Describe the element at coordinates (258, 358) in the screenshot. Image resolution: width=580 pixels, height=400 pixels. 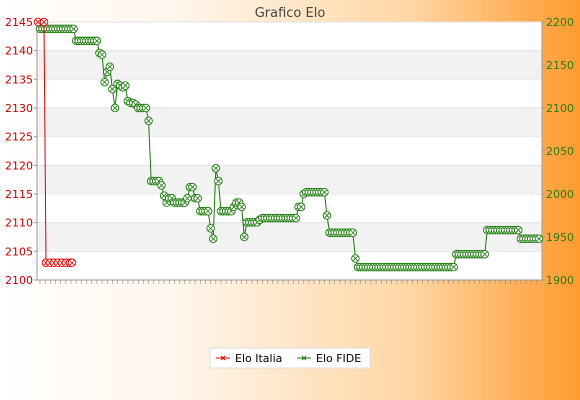
I see `legend-label: Elo Italia` at that location.